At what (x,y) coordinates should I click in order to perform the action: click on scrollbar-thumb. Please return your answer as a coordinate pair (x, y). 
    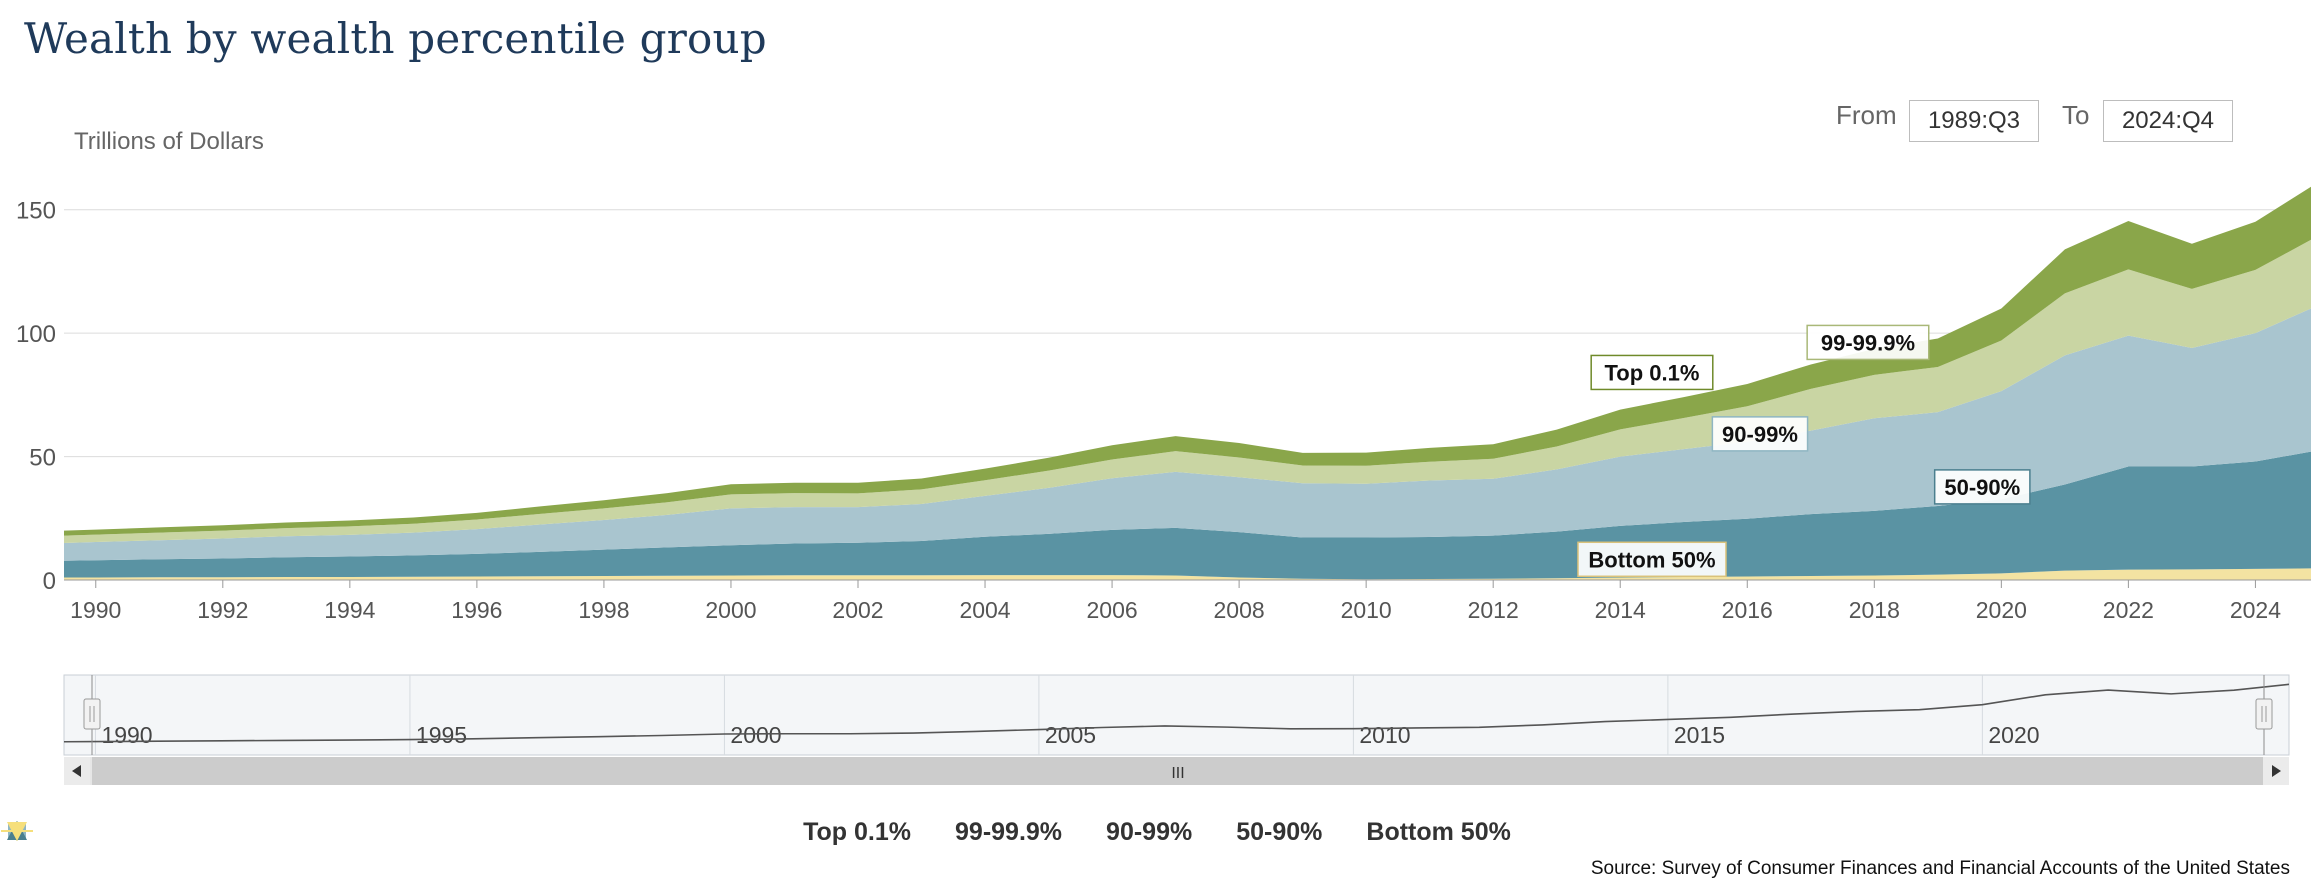
    Looking at the image, I should click on (1178, 771).